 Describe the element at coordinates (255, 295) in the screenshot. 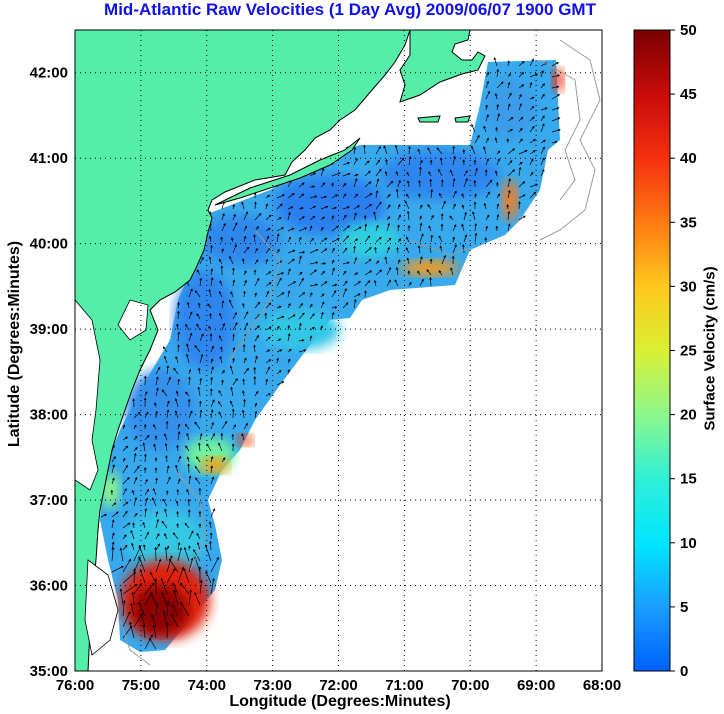

I see `isobath` at that location.